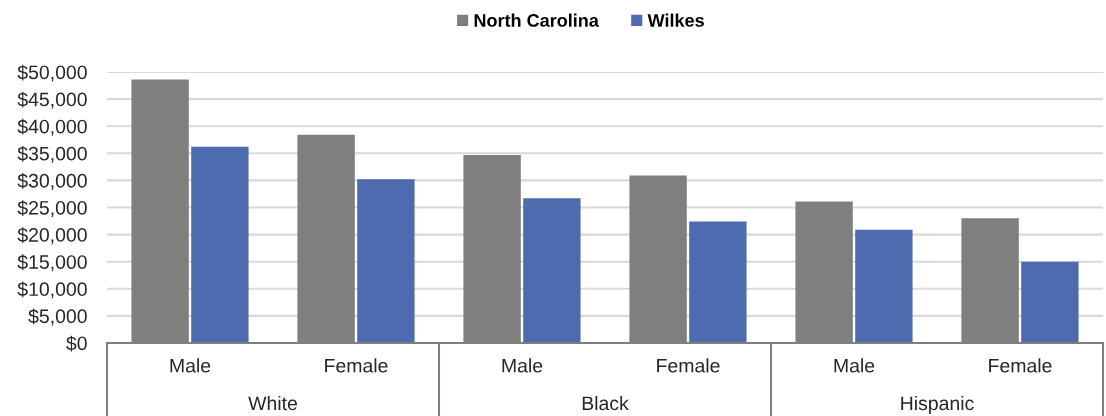  Describe the element at coordinates (52, 263) in the screenshot. I see `y-tick-label: $15,000` at that location.